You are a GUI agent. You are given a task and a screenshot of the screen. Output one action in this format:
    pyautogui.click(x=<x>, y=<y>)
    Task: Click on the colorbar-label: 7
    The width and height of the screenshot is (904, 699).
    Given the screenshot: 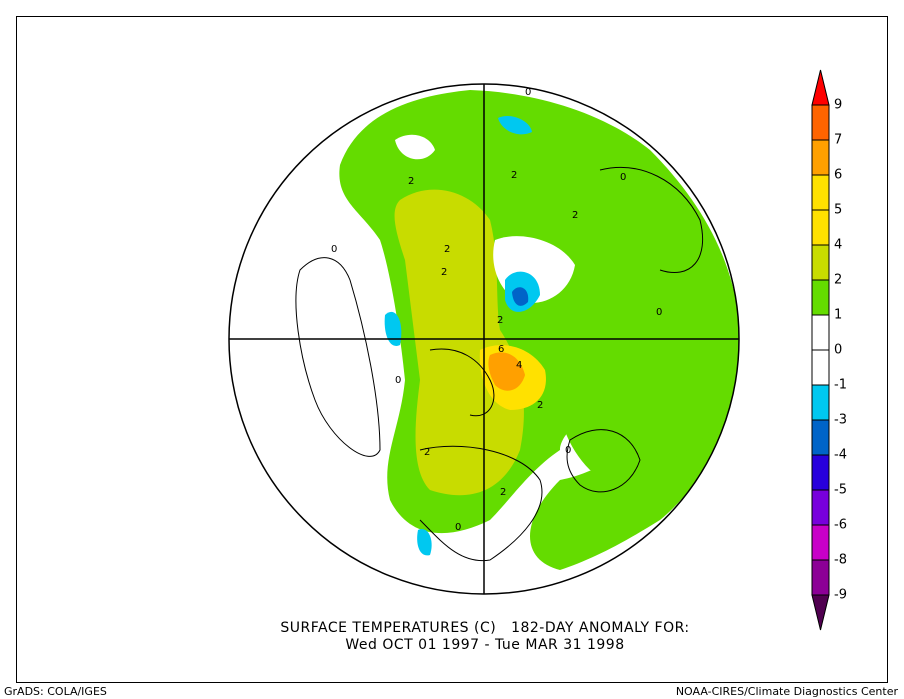 What is the action you would take?
    pyautogui.click(x=838, y=140)
    